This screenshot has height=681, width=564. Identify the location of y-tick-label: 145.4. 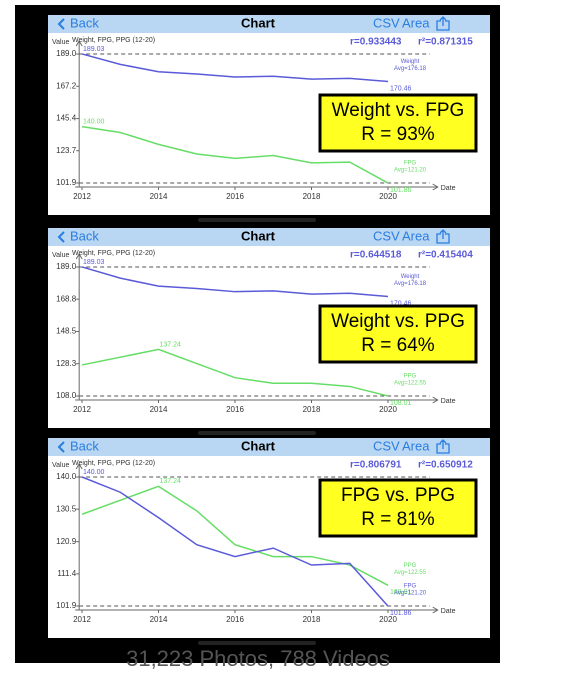
(66, 118).